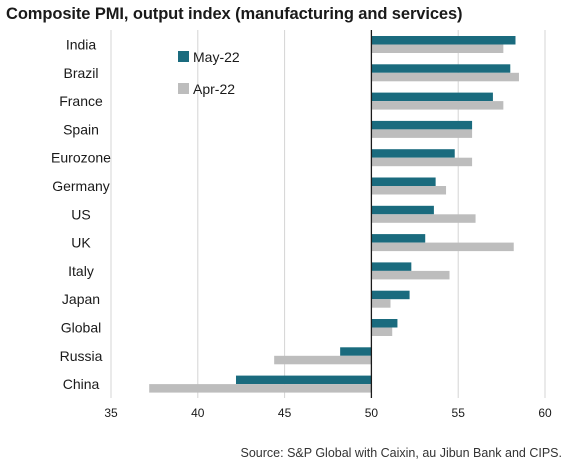 This screenshot has width=570, height=469. Describe the element at coordinates (390, 295) in the screenshot. I see `bar-may-22-japan` at that location.